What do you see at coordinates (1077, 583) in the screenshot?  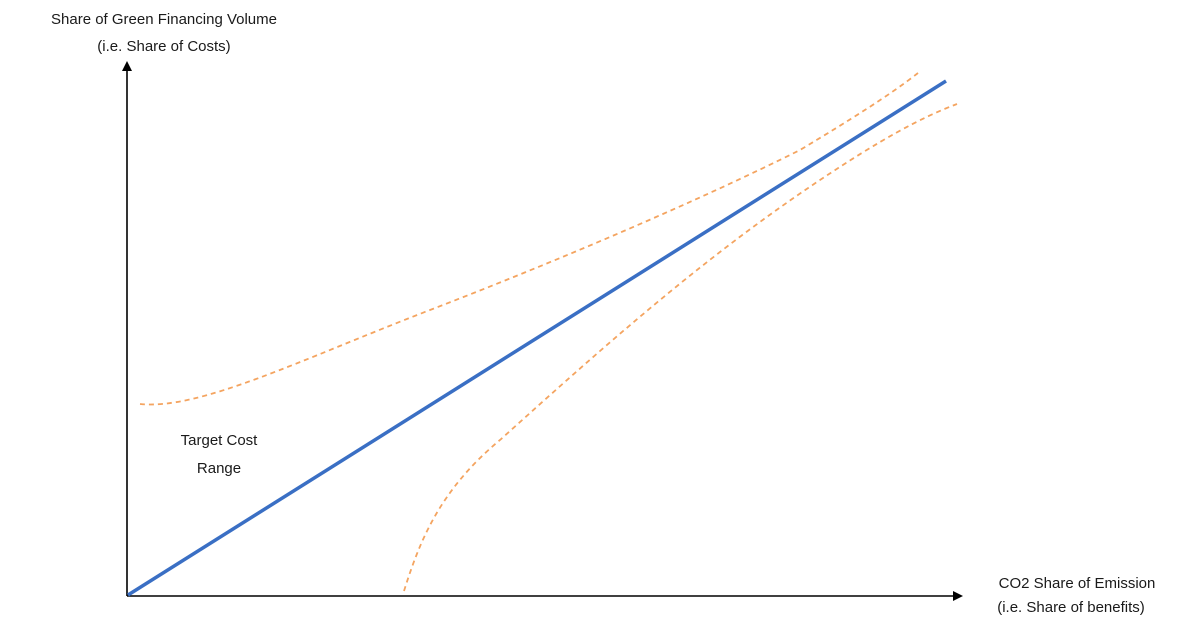 I see `x-axis-label-line1: CO2 Share of Emission` at bounding box center [1077, 583].